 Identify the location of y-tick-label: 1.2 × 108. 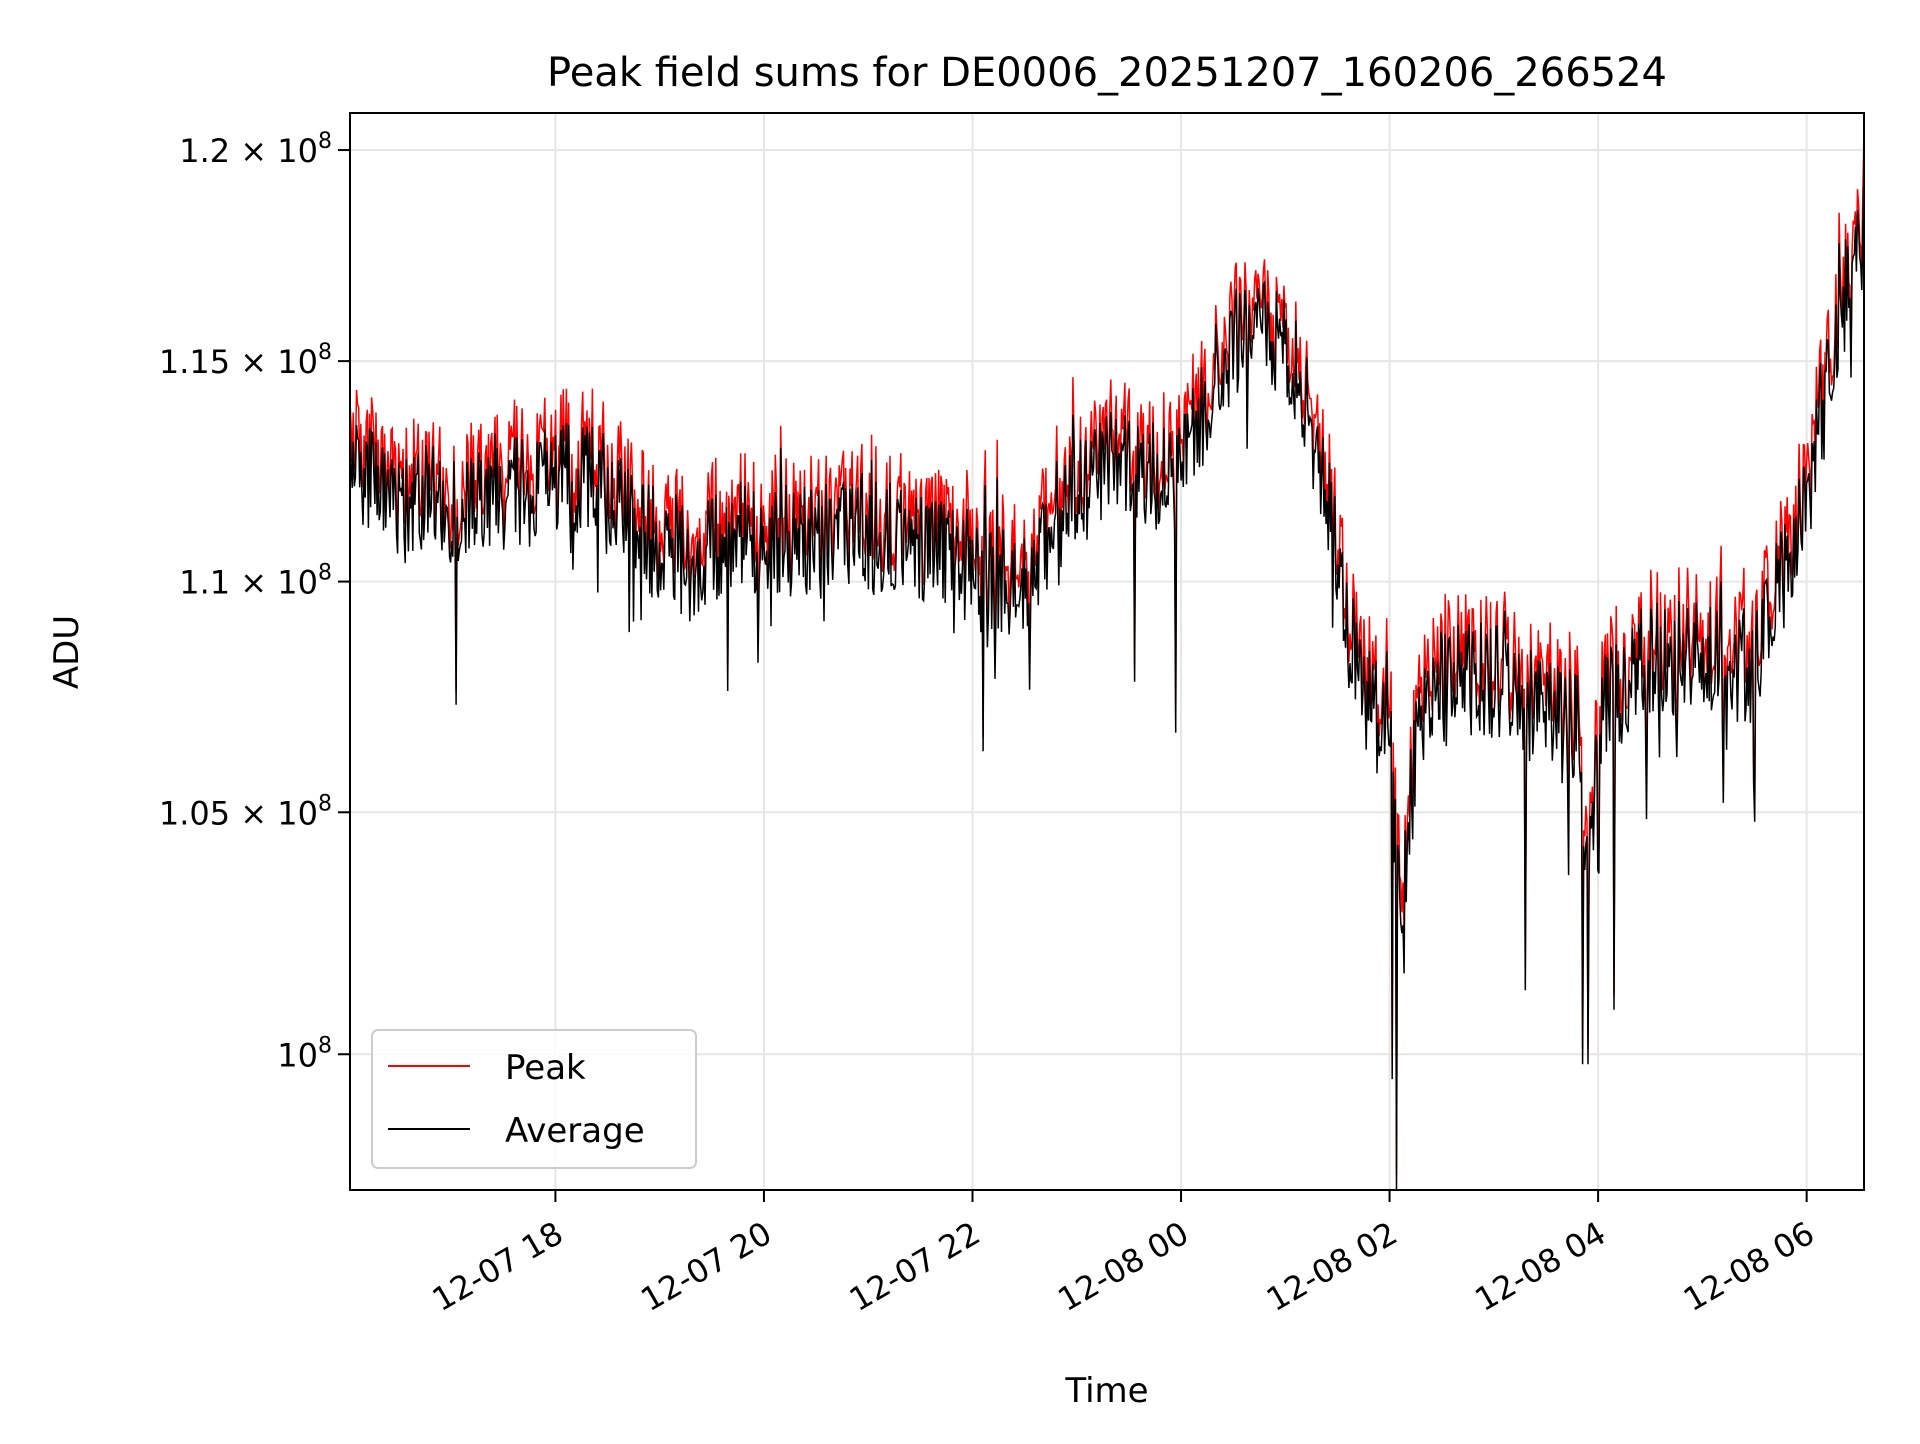
(255, 149).